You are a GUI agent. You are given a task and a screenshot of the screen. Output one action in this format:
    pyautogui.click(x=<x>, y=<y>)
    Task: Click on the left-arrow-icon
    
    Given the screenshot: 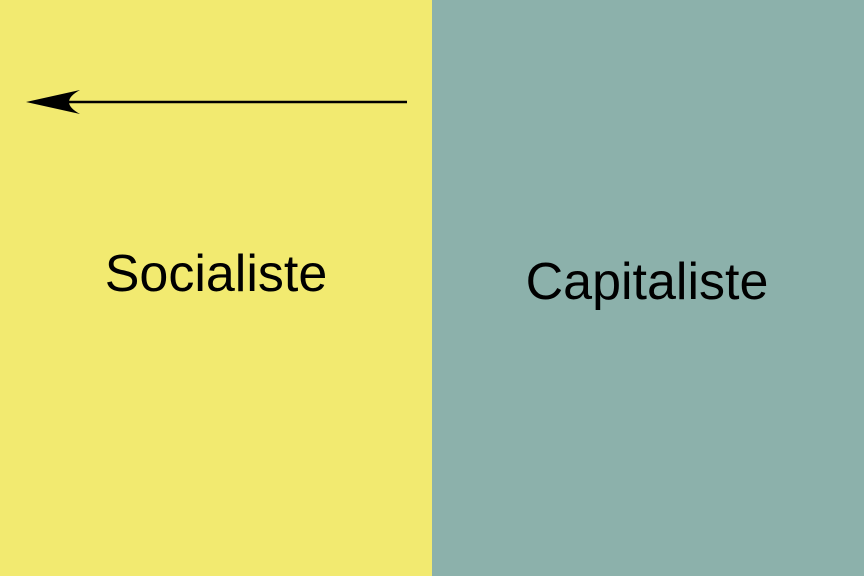 What is the action you would take?
    pyautogui.click(x=216, y=102)
    